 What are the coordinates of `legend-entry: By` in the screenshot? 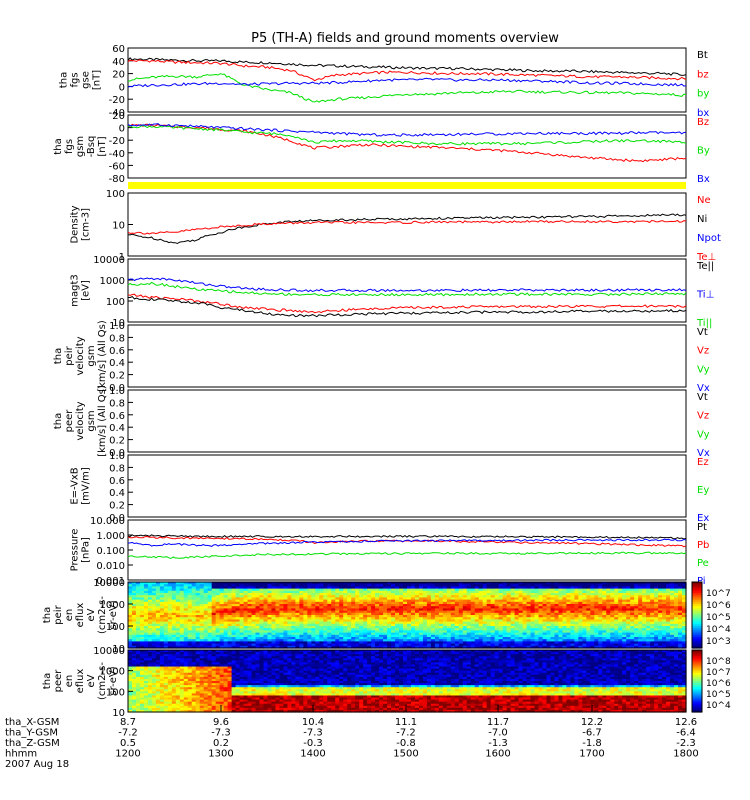 It's located at (703, 151).